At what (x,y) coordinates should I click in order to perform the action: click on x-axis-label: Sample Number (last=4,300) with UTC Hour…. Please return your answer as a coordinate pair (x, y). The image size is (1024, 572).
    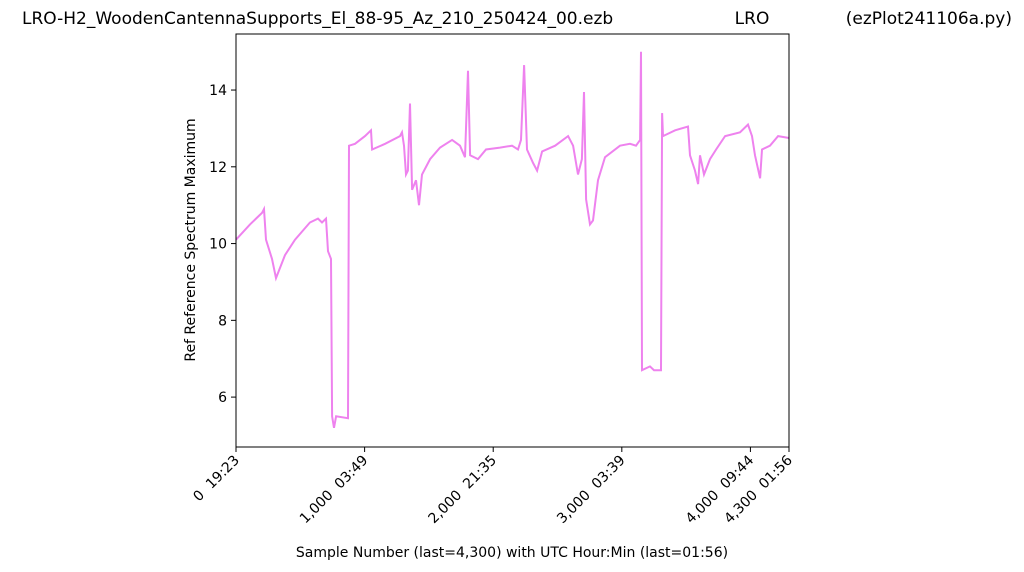
    Looking at the image, I should click on (512, 553).